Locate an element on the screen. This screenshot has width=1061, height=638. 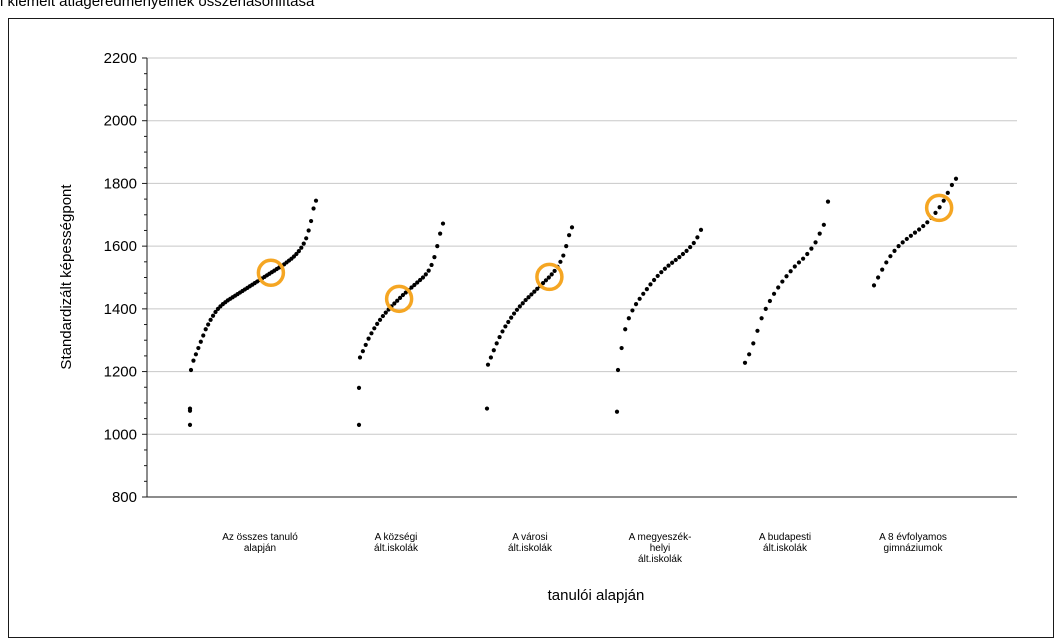
y-tick-label: 1800 is located at coordinates (120, 183).